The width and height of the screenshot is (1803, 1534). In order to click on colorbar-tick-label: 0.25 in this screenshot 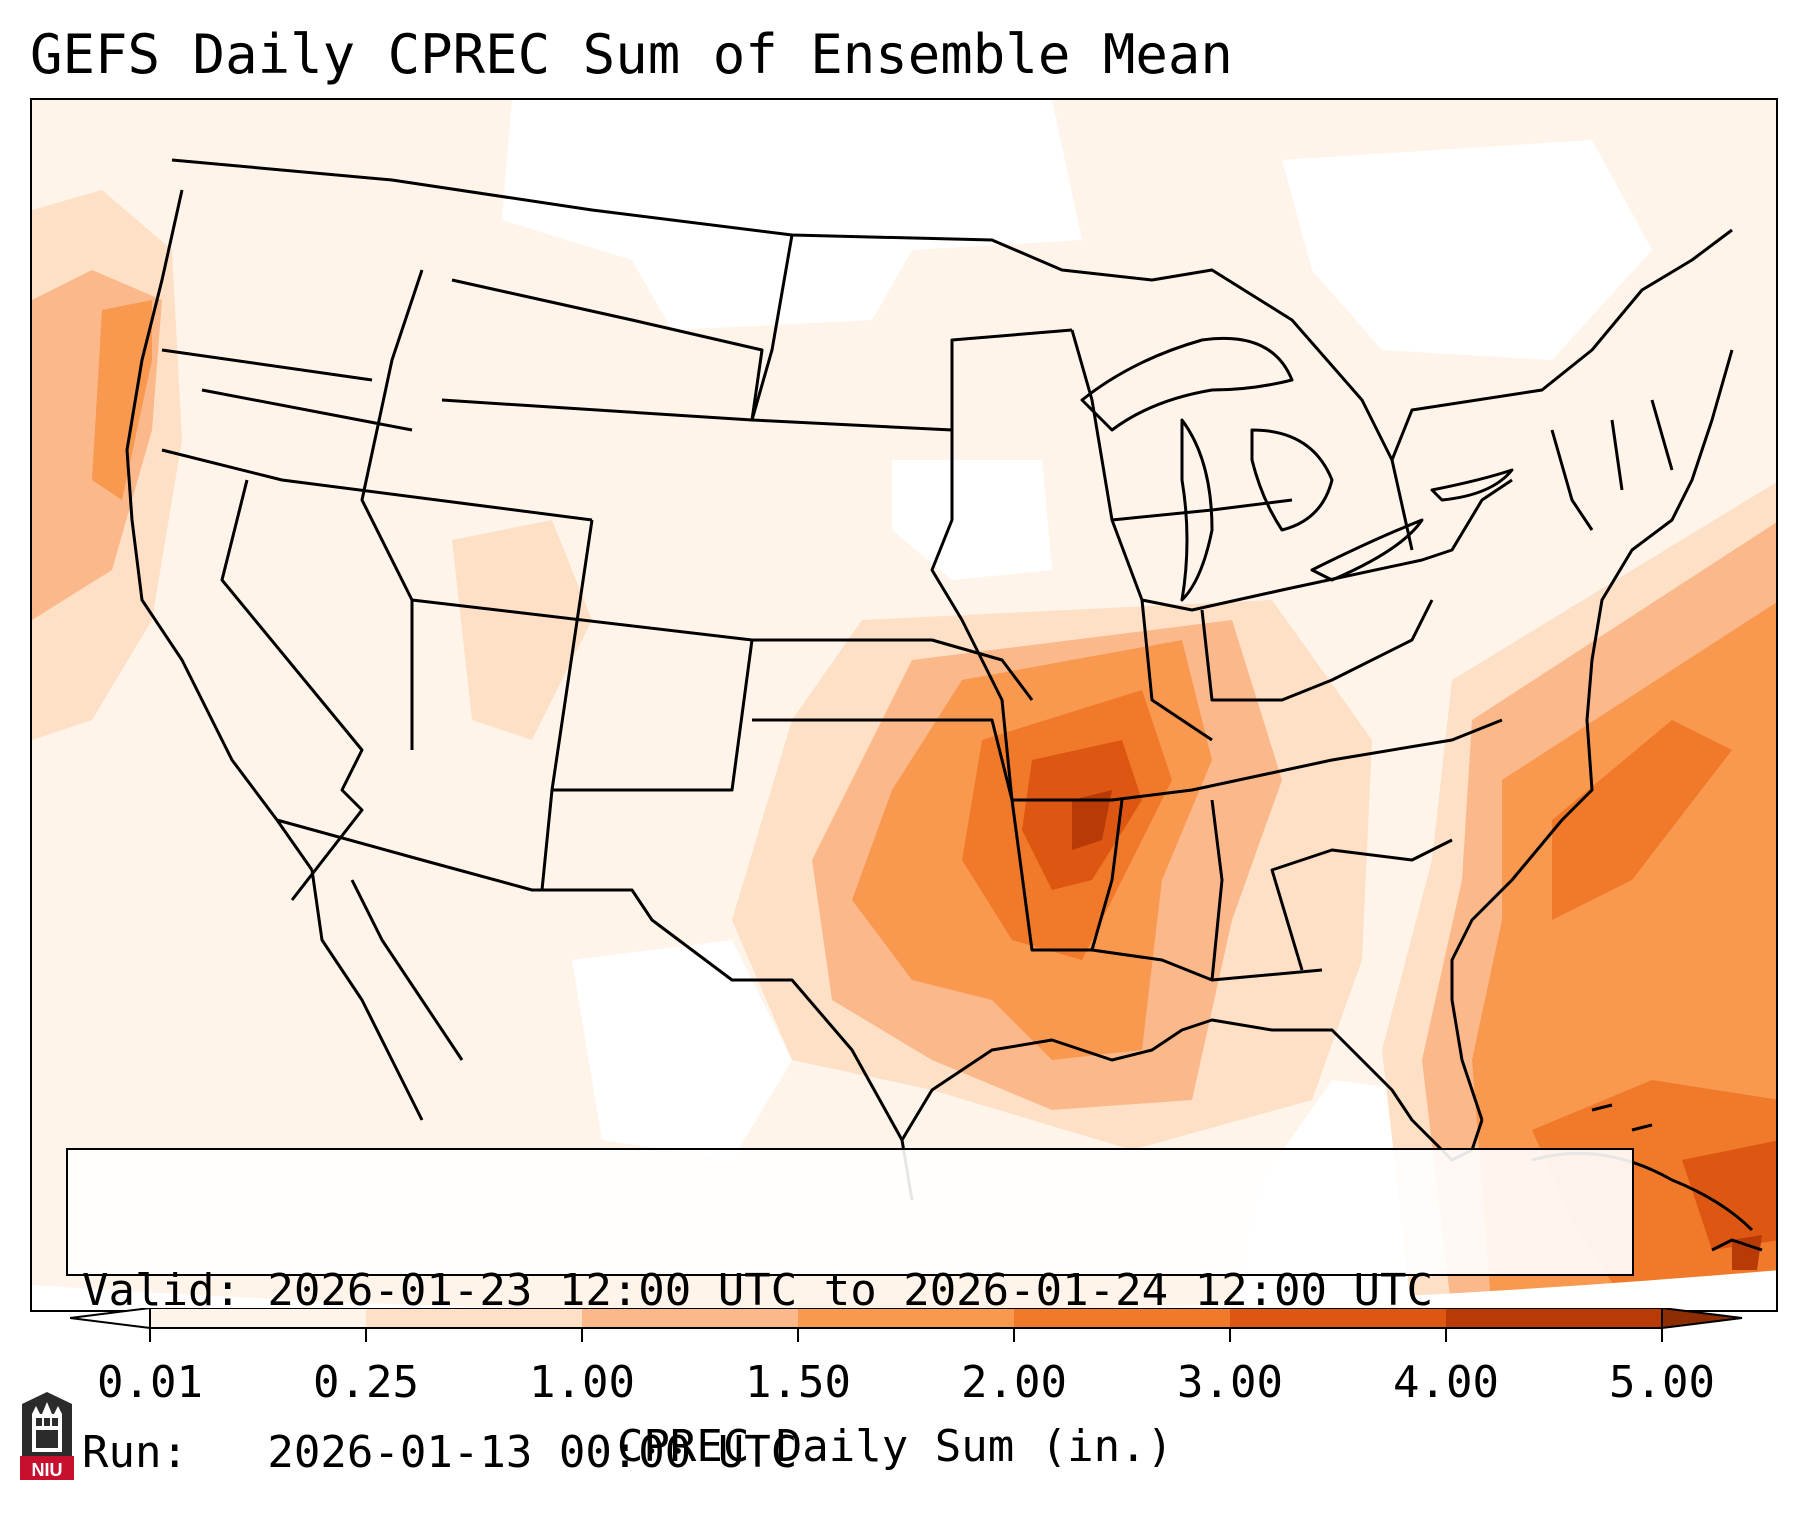, I will do `click(366, 1382)`.